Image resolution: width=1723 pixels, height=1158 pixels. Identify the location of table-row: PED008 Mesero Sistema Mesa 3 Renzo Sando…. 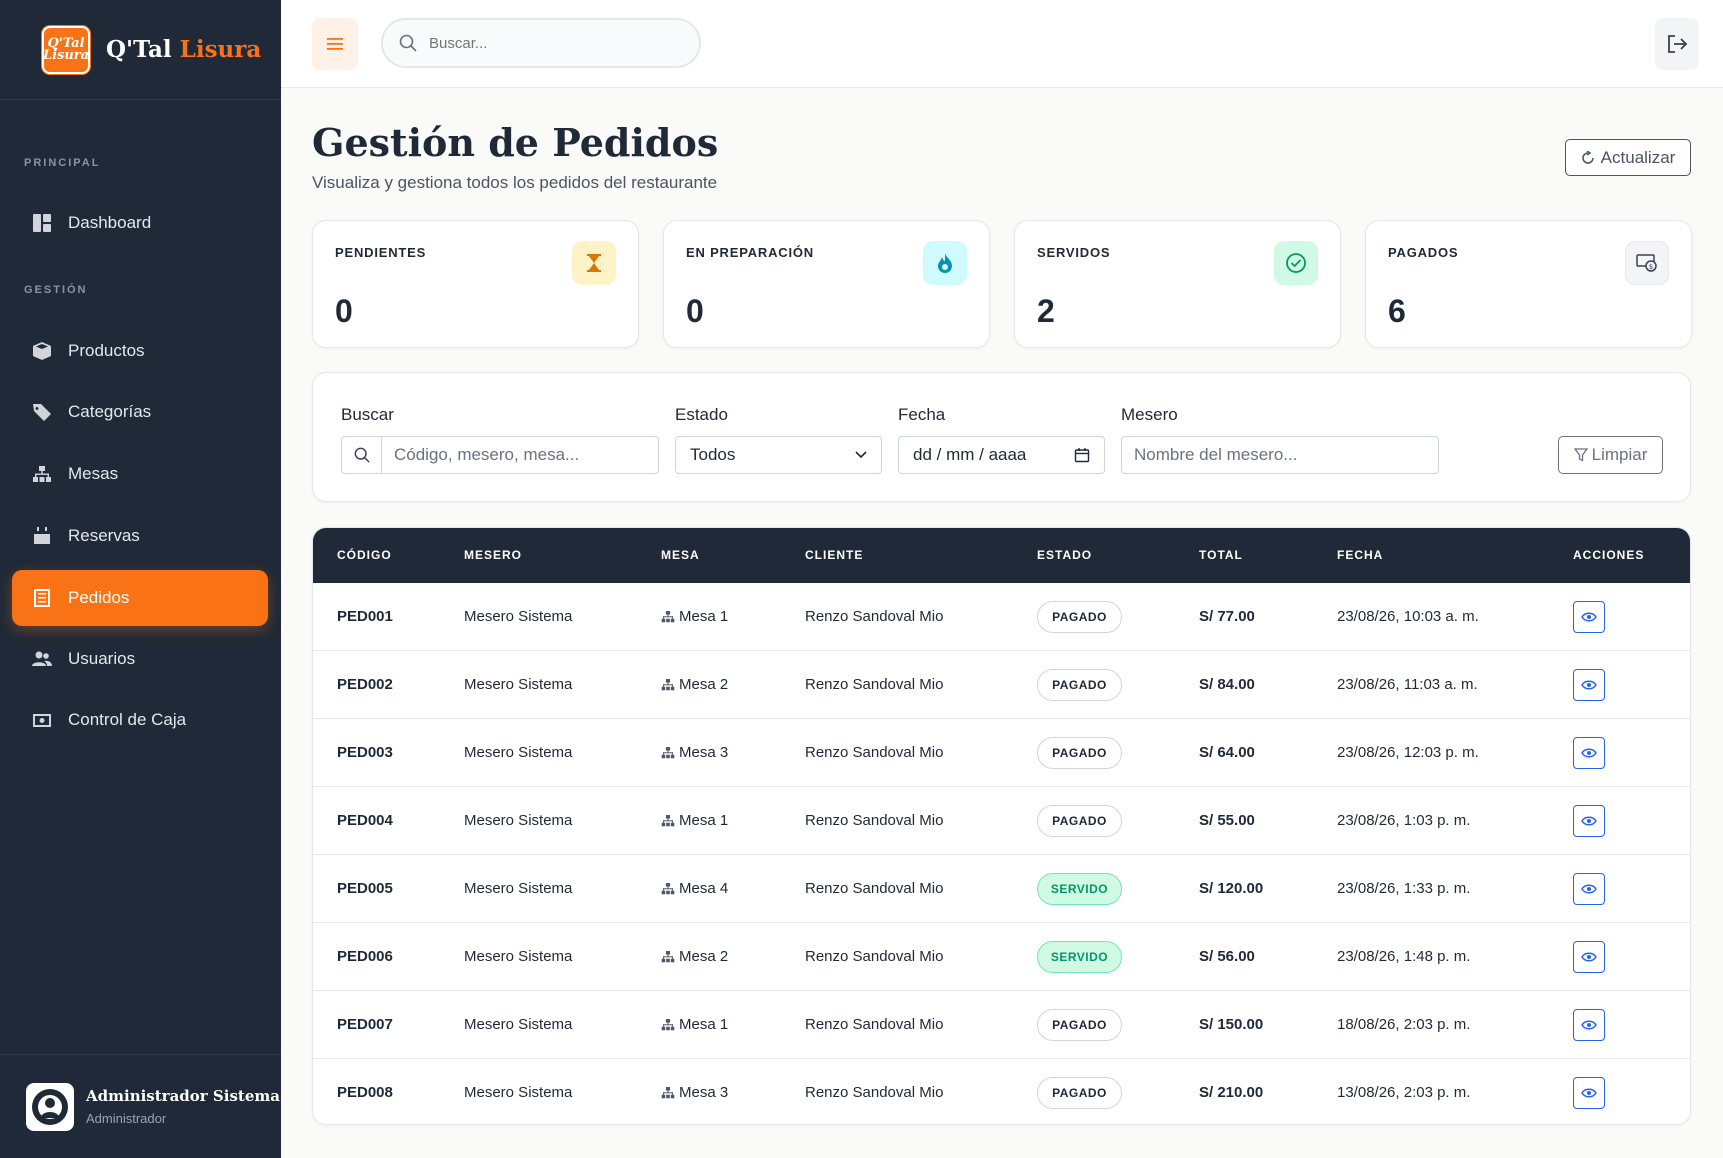
(1001, 1091).